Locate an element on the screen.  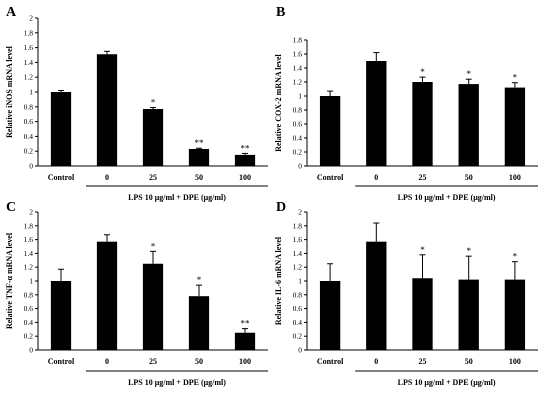
y-axis-label: Relative COX-2 mRNA level is located at coordinates (278, 102).